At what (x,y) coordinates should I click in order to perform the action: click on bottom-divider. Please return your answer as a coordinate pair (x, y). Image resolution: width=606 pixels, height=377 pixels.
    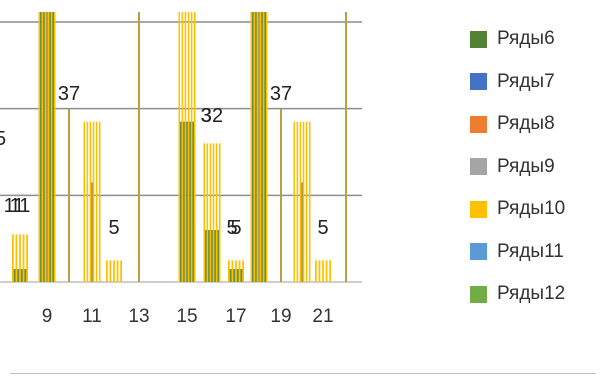
    Looking at the image, I should click on (303, 373).